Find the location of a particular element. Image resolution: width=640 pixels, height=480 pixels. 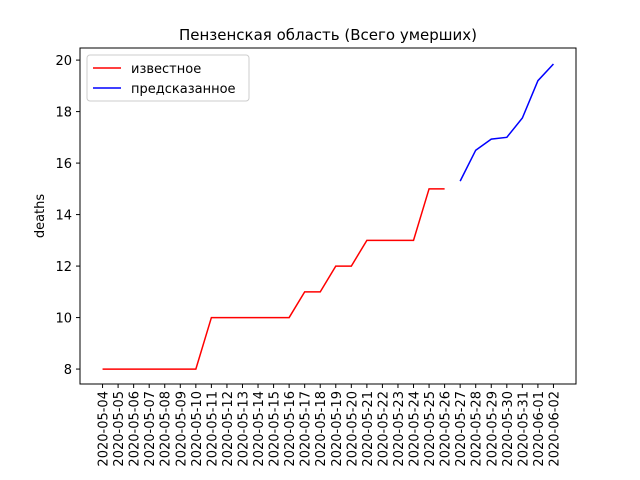

x-tick-label: 2020-05-25 is located at coordinates (430, 429).